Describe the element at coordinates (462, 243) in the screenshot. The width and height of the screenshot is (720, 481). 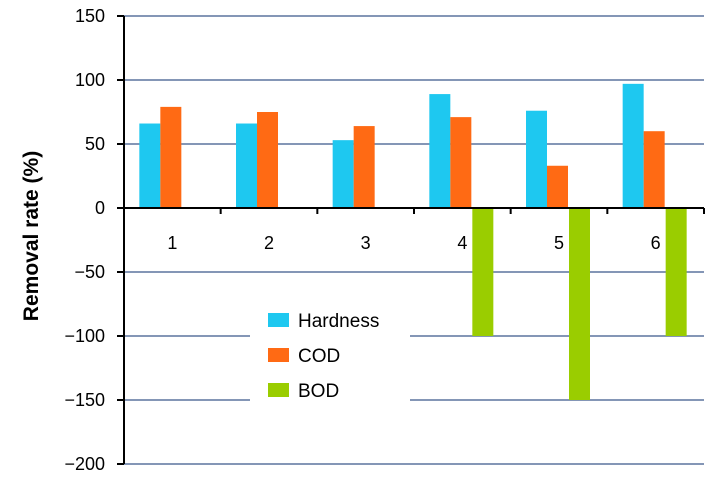
I see `category-label: 4` at that location.